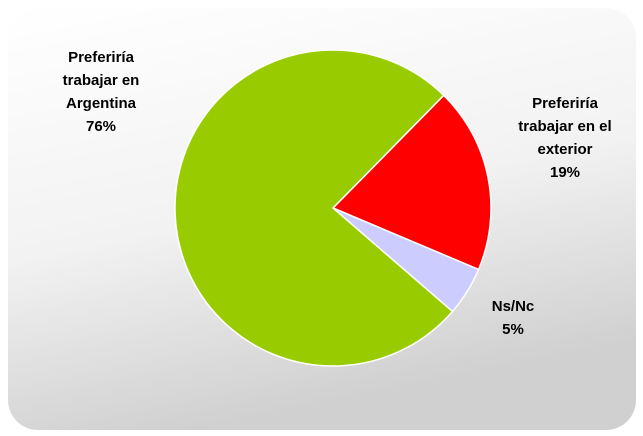 This screenshot has height=436, width=643. I want to click on slice-label: Preferiría trabajar en Argentina 76%, so click(101, 92).